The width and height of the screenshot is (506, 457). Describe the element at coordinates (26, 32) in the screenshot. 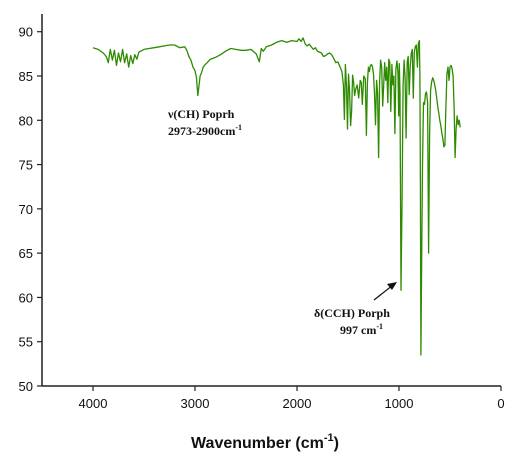

I see `y-tick-label: 90` at that location.